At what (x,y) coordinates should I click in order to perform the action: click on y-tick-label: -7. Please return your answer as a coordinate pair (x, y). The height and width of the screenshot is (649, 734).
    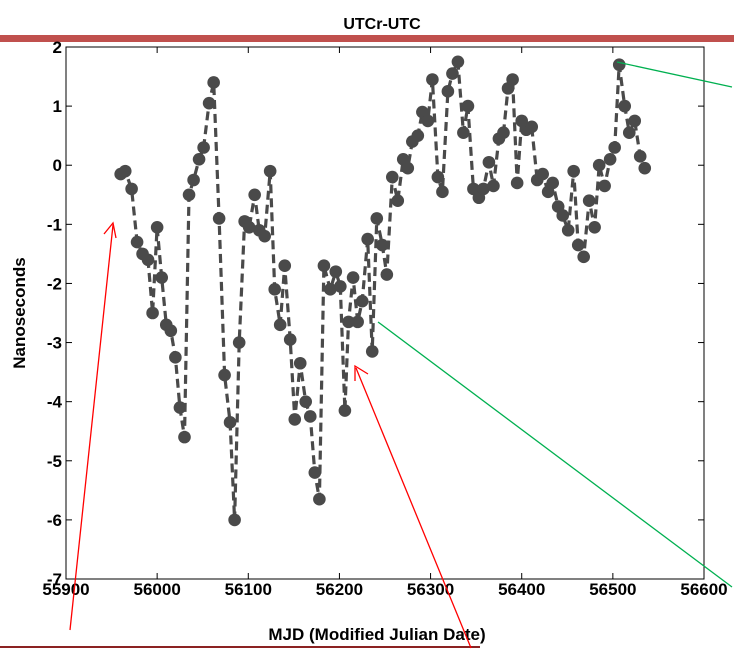
    Looking at the image, I should click on (54, 579).